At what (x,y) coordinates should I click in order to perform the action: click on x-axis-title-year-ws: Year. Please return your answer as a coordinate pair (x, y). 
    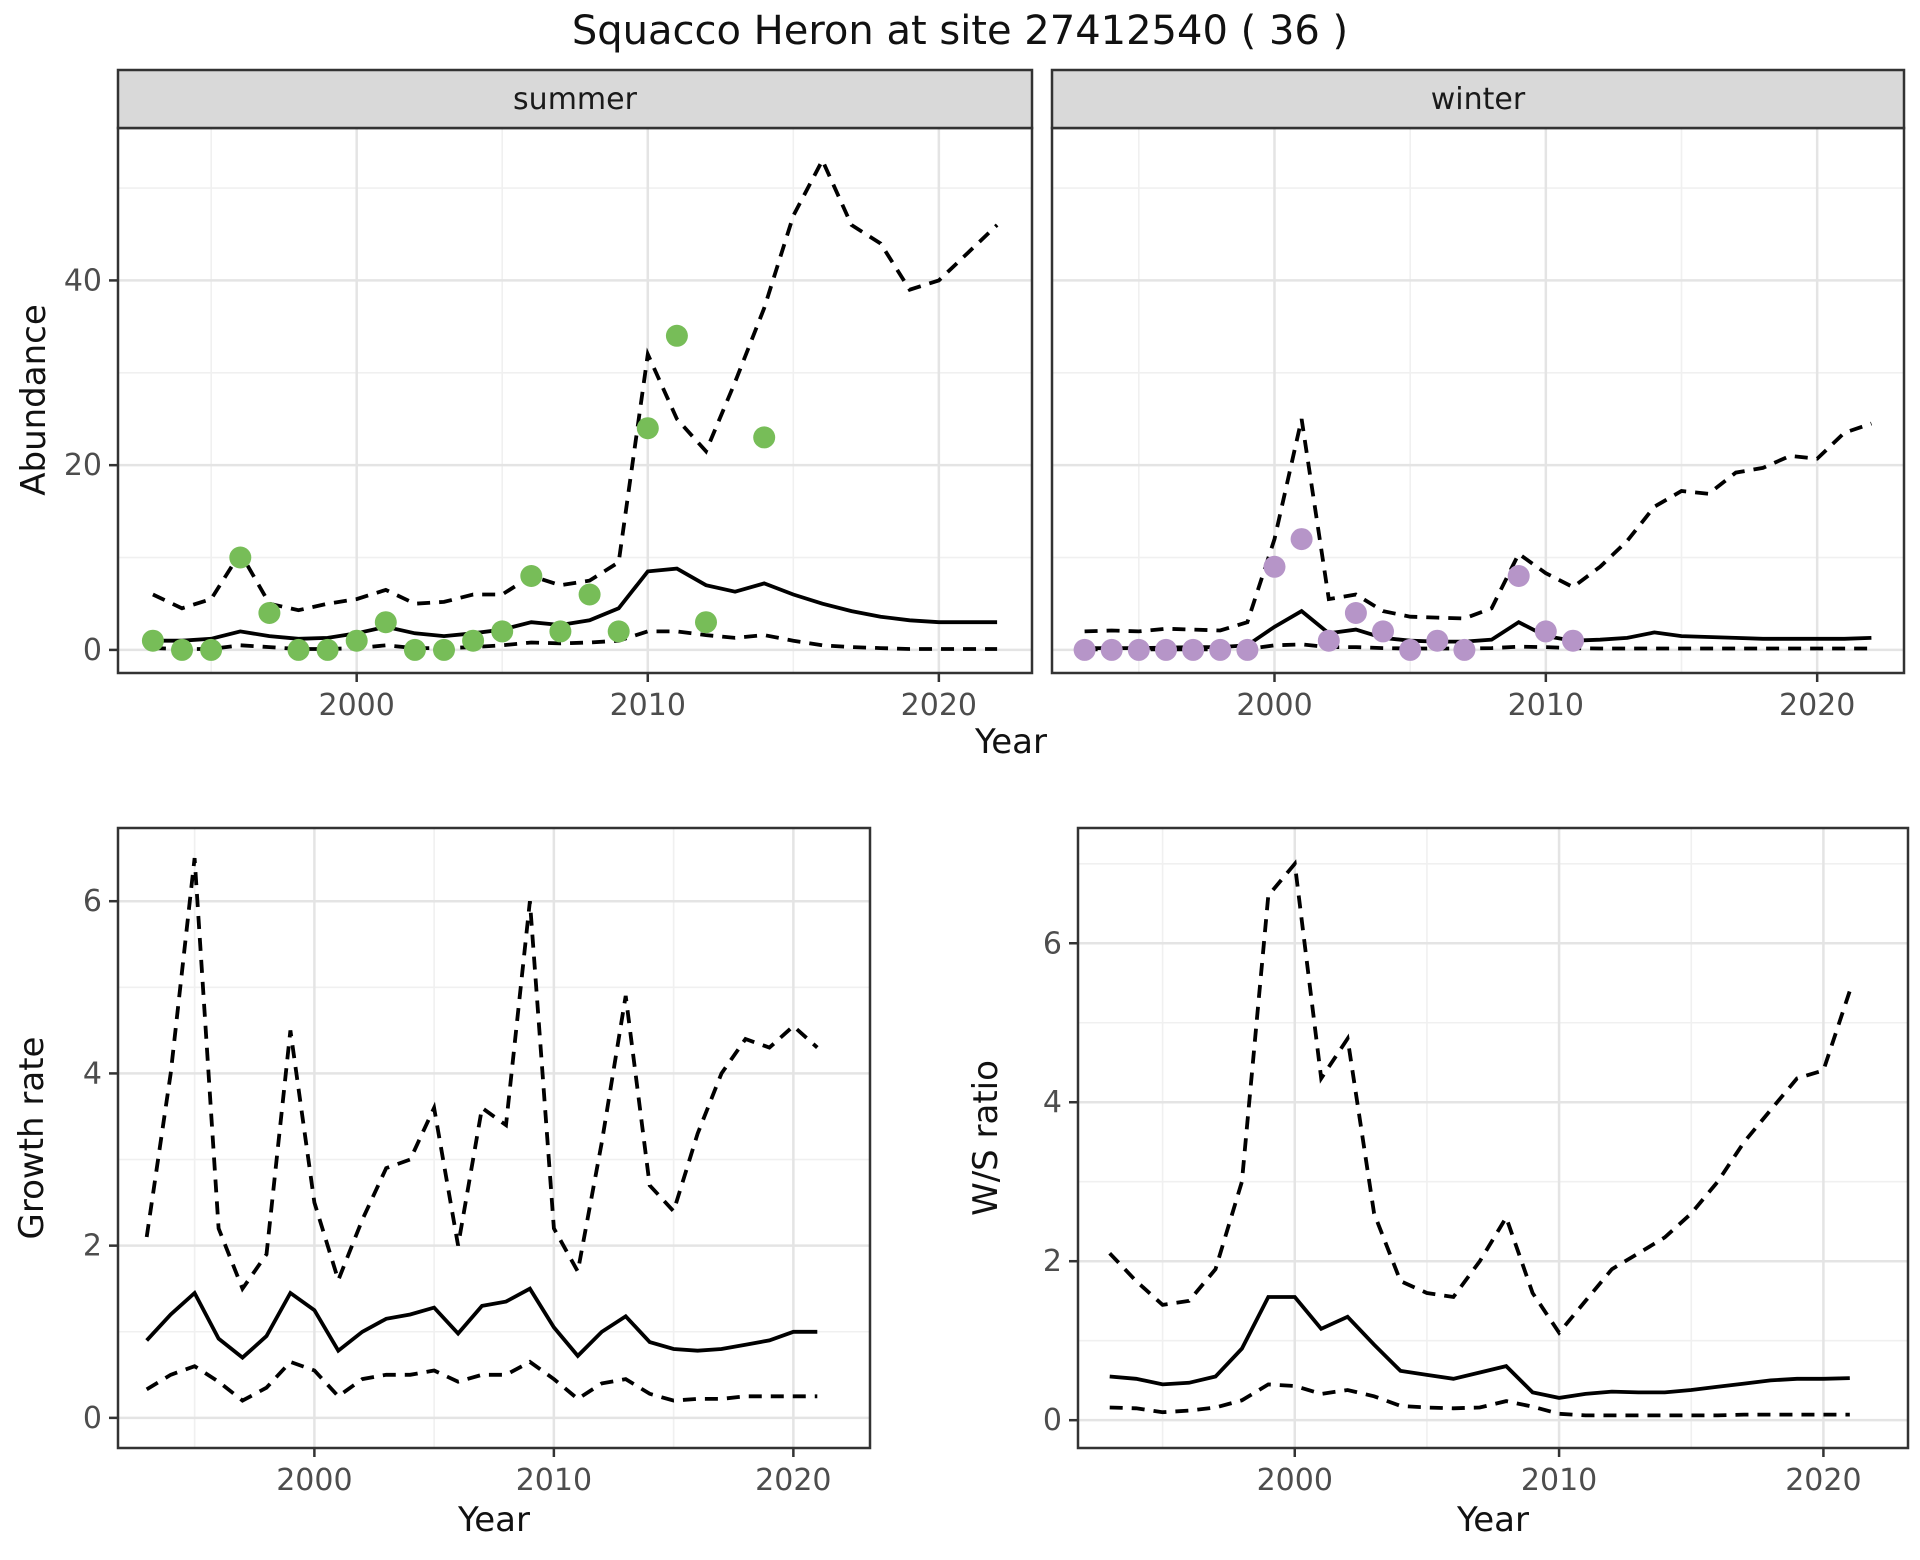
    Looking at the image, I should click on (1493, 1520).